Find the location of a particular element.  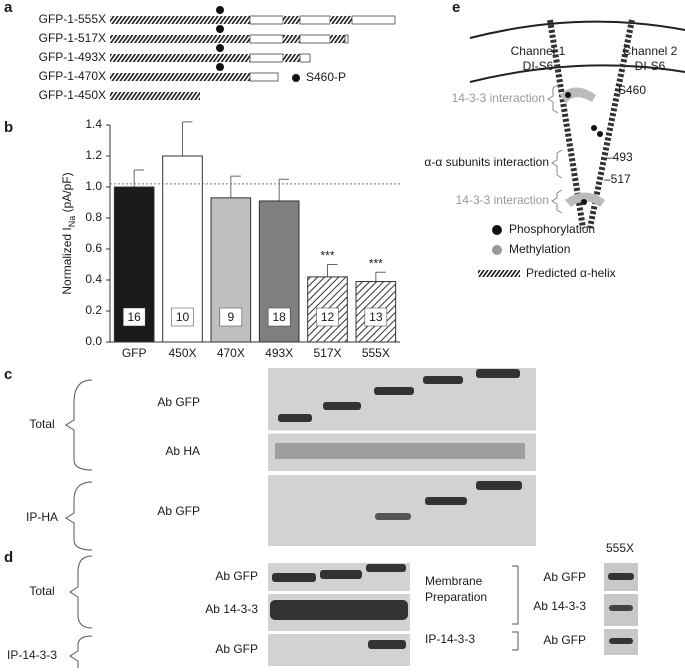

legend-label: S460-P is located at coordinates (326, 77).